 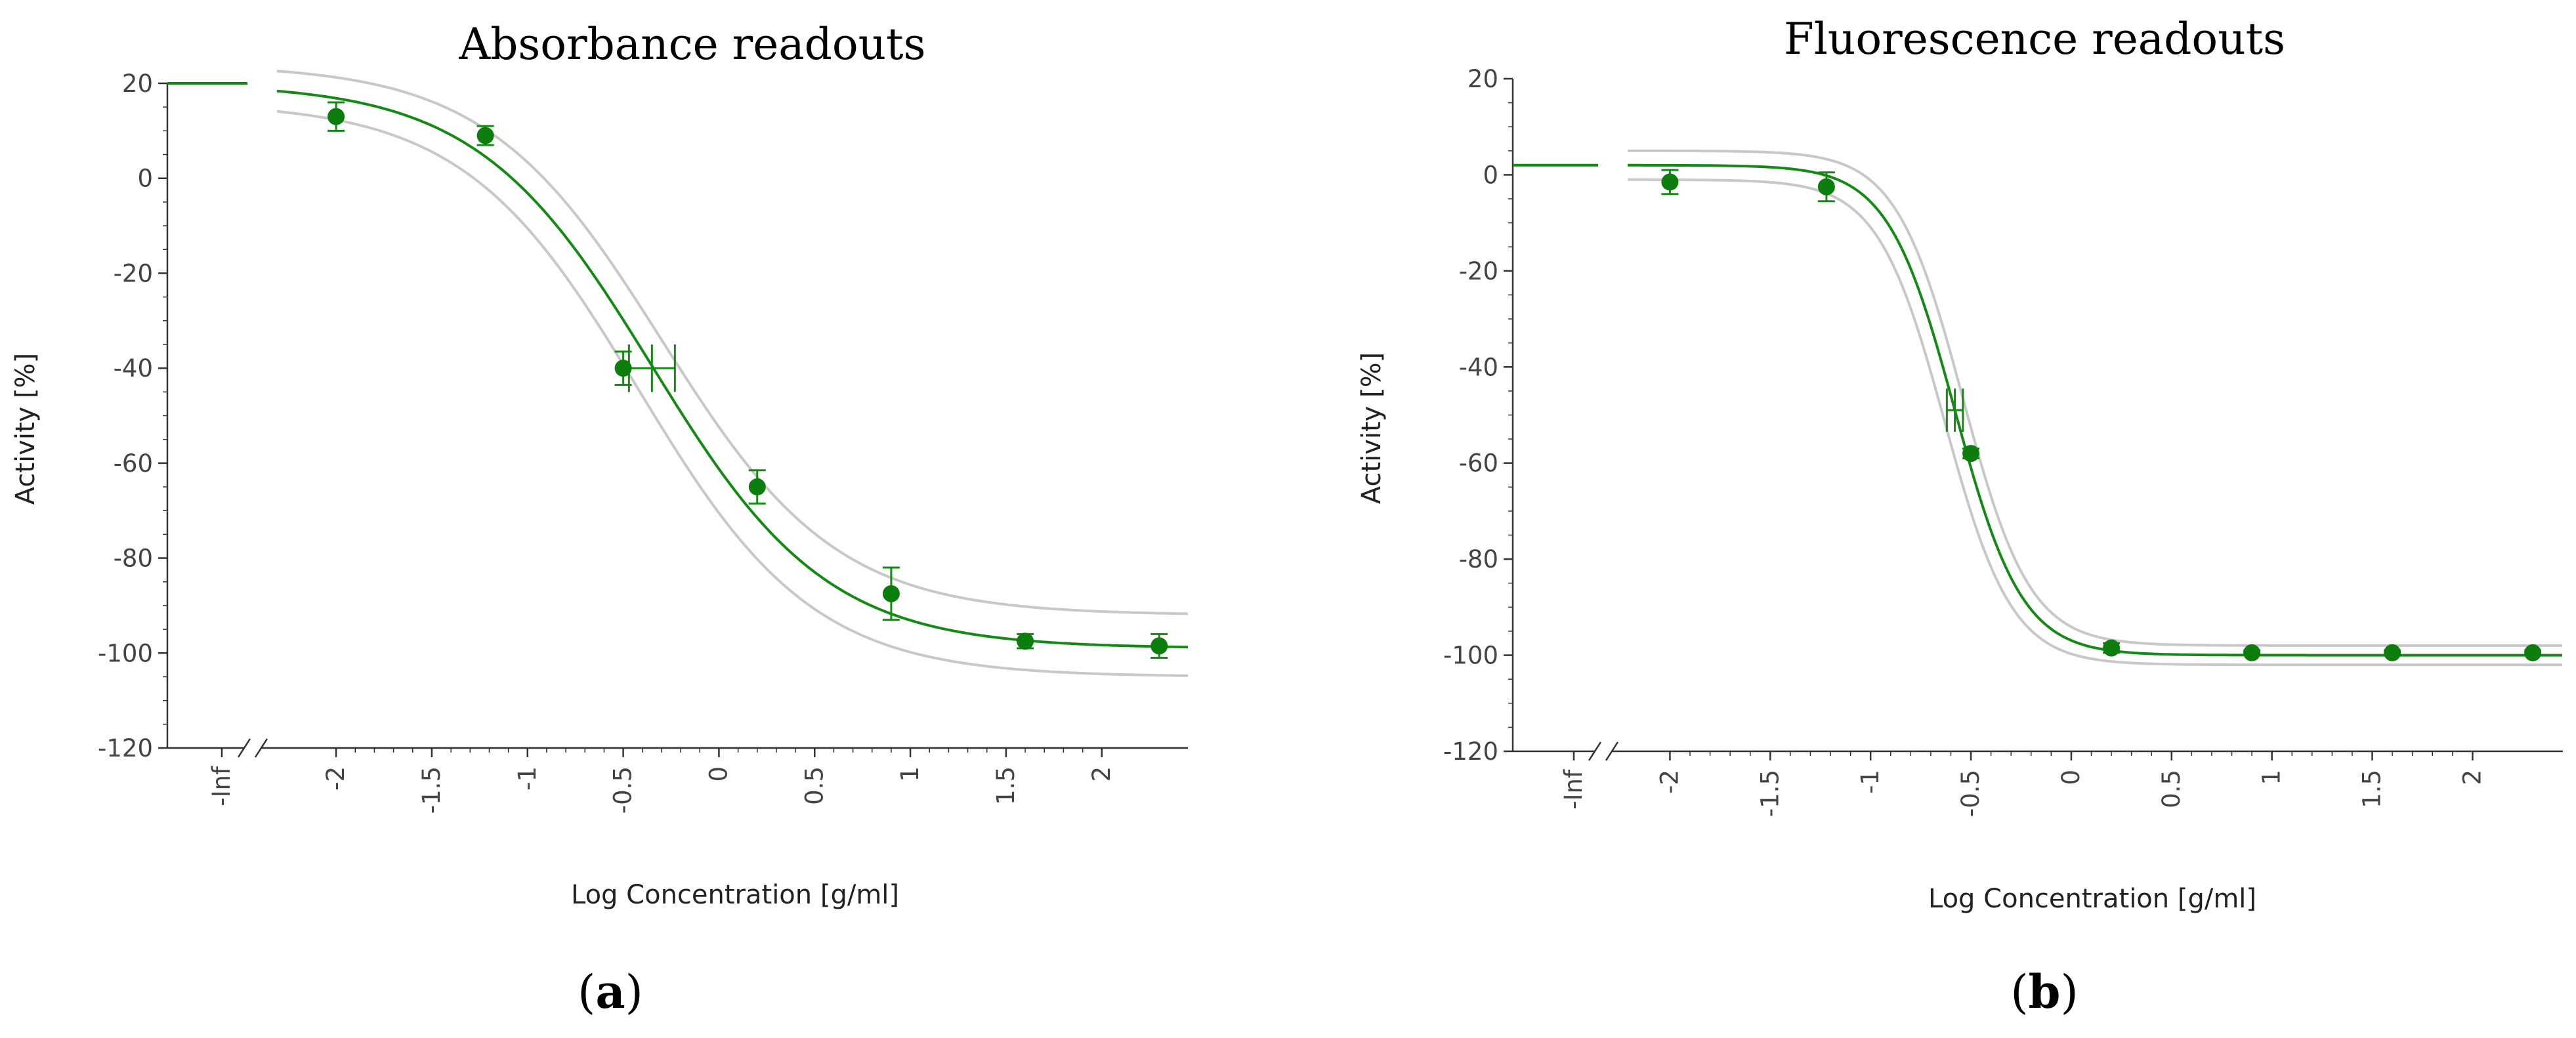 I want to click on panel-label-letter: a, so click(x=610, y=992).